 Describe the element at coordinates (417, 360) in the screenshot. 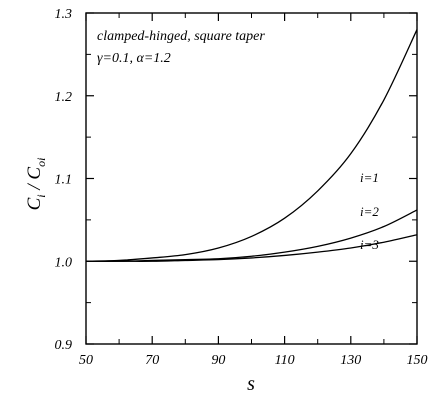

I see `x-tick-label: 150` at that location.